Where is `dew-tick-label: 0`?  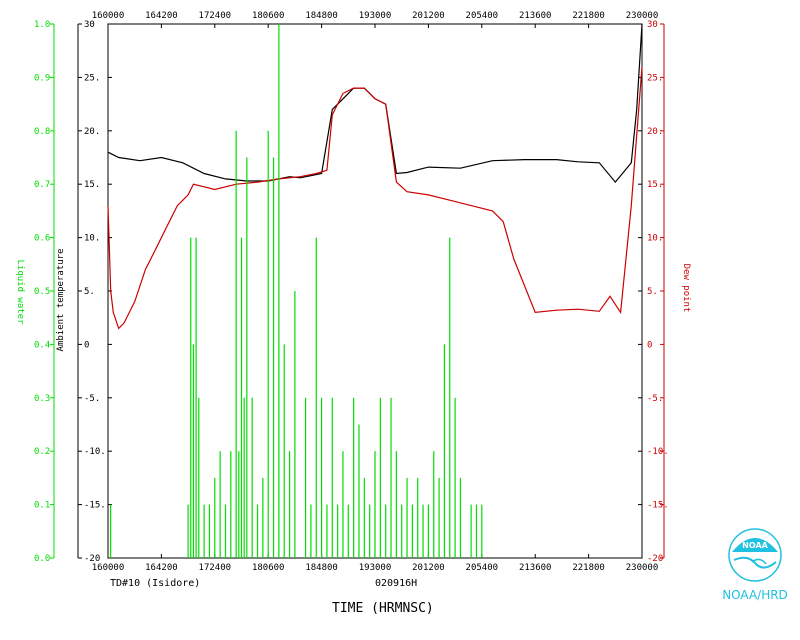 dew-tick-label: 0 is located at coordinates (649, 345).